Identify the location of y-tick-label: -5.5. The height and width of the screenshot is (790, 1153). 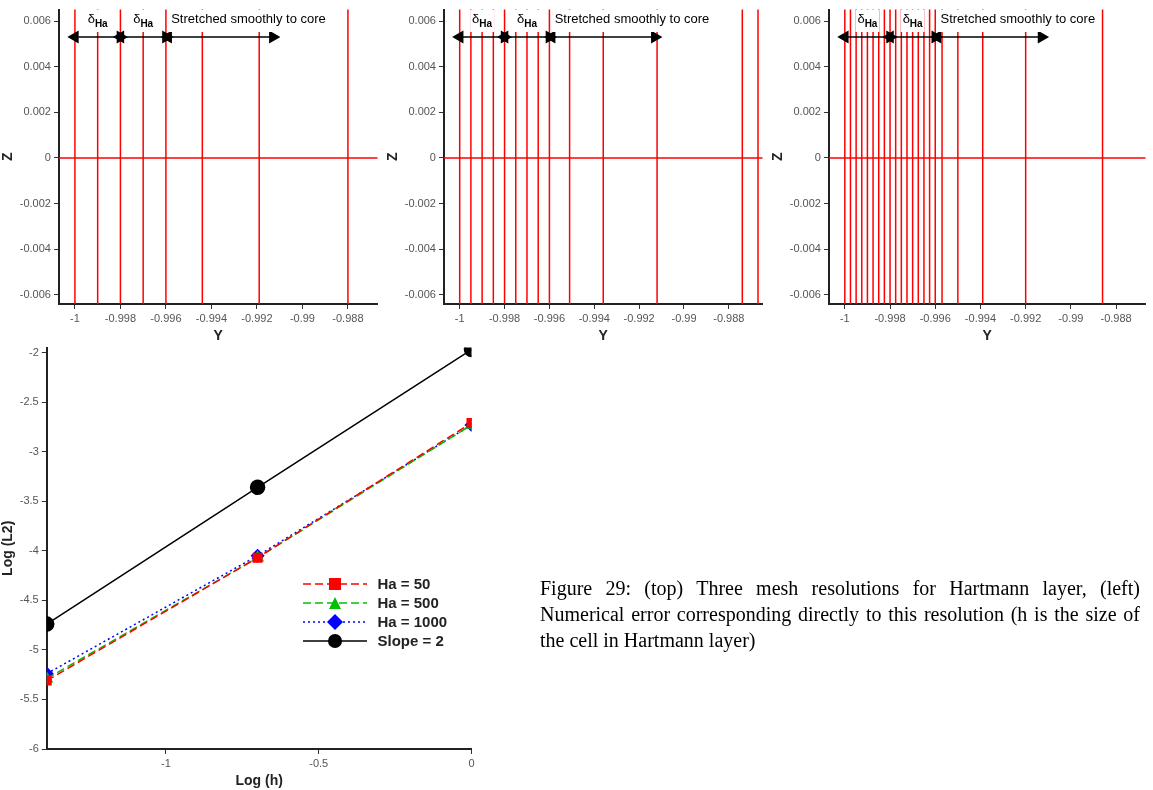
(29, 698).